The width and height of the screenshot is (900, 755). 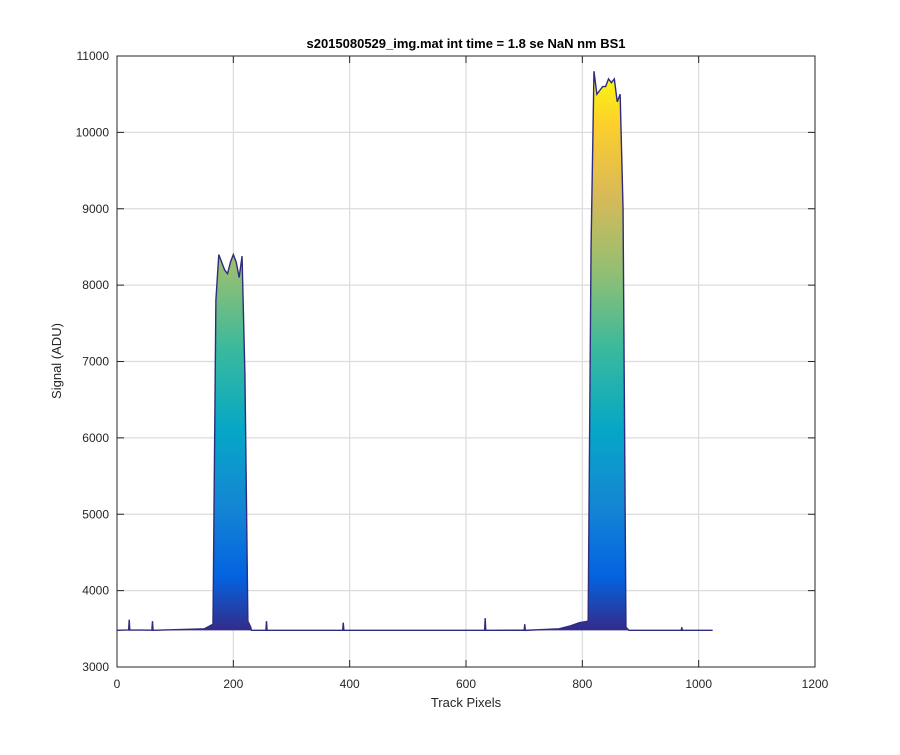 I want to click on y-tick-label: 9000, so click(x=95, y=209).